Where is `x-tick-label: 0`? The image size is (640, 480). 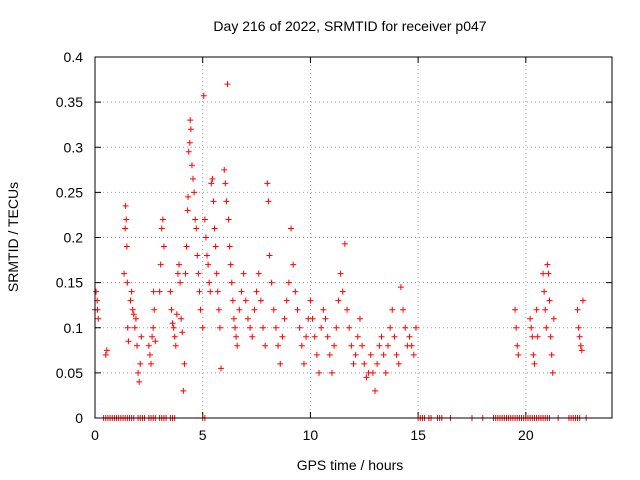
x-tick-label: 0 is located at coordinates (95, 435).